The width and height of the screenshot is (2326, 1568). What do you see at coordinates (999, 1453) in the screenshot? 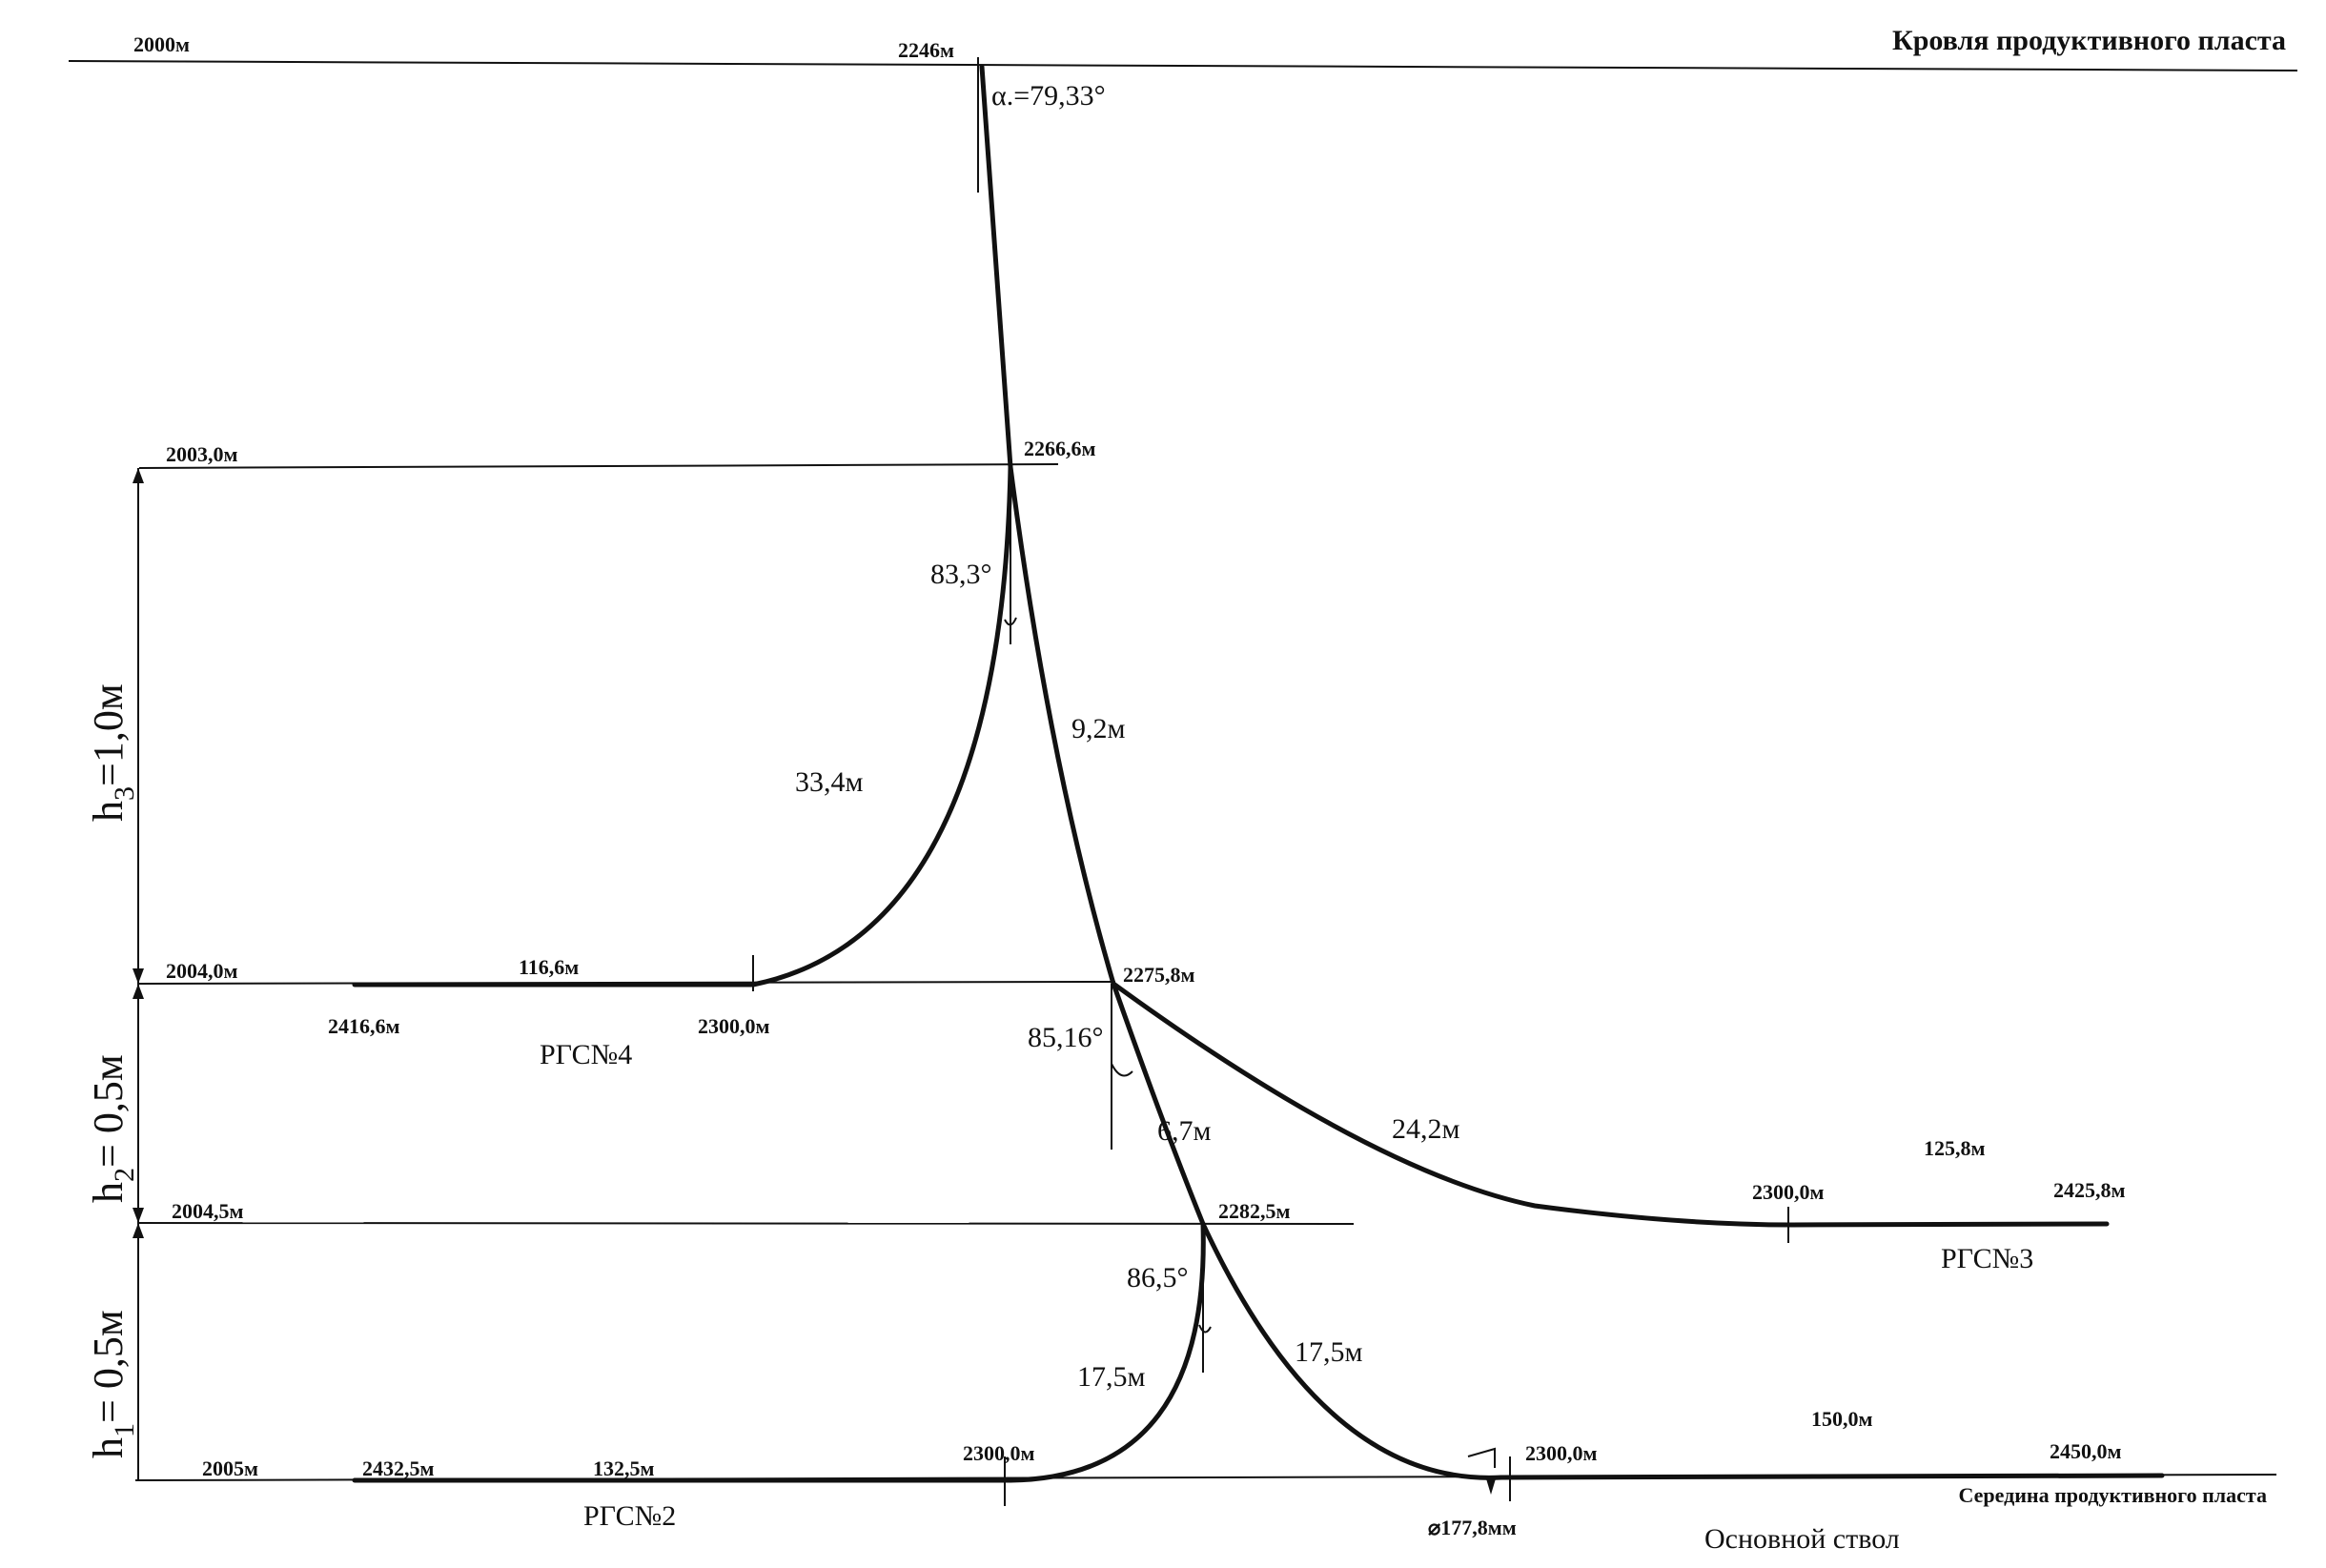
I see `rgs2-start-md: 2300,0м` at bounding box center [999, 1453].